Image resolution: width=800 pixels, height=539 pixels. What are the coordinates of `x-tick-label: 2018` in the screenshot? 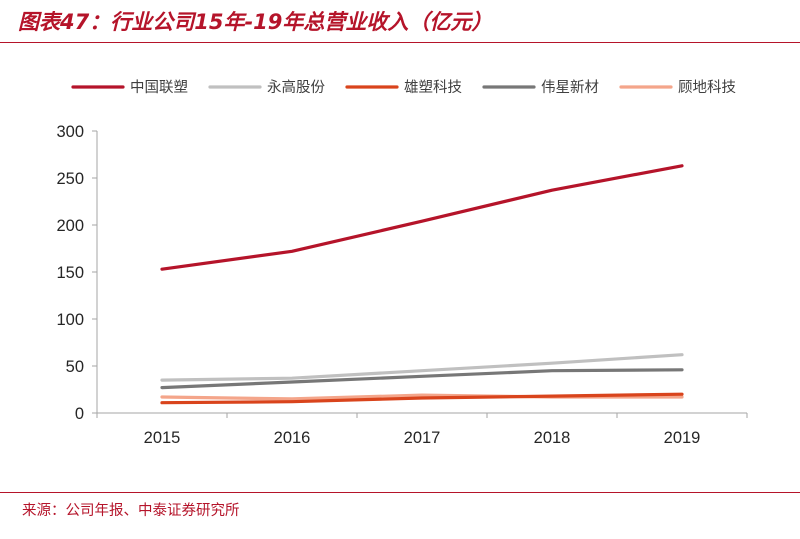 It's located at (552, 438).